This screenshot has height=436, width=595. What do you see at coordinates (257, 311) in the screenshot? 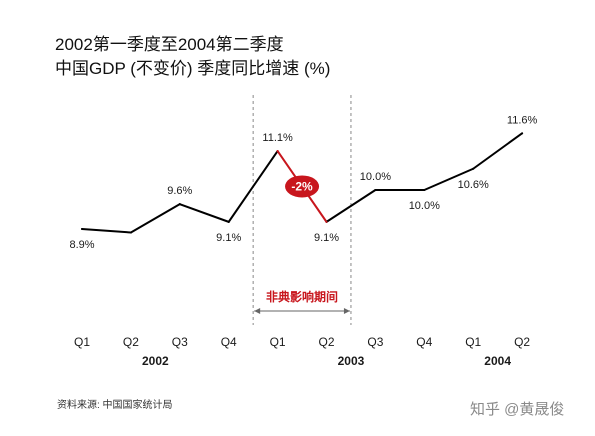
I see `period-arrow-head-left` at bounding box center [257, 311].